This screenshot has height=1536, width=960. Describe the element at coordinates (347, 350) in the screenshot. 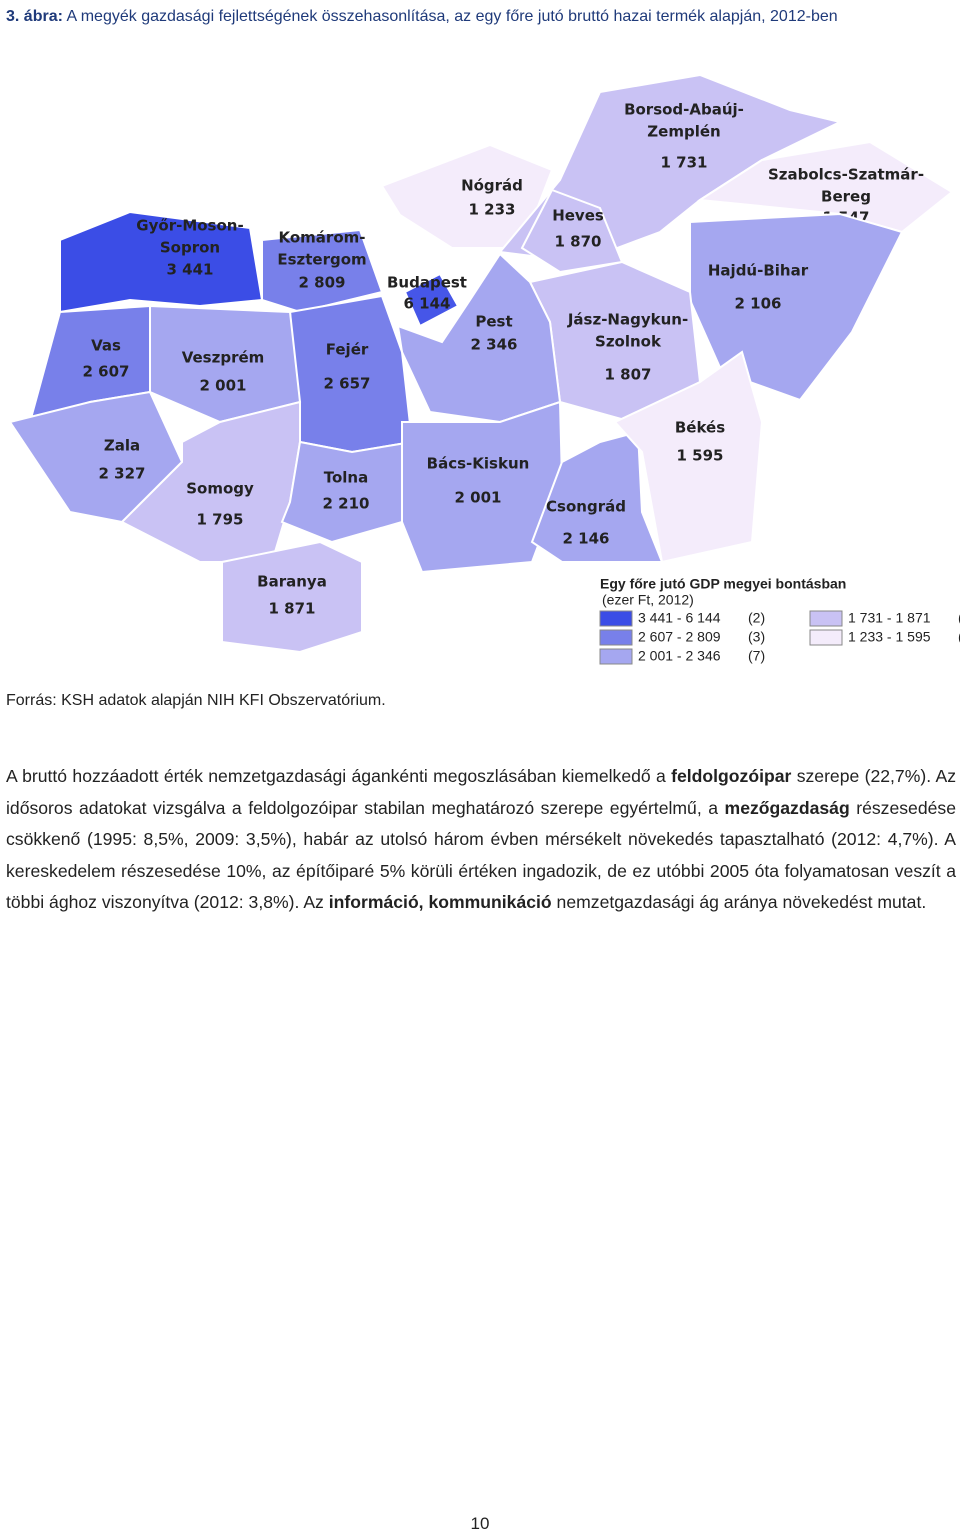

I see `region-name: Fejér` at that location.